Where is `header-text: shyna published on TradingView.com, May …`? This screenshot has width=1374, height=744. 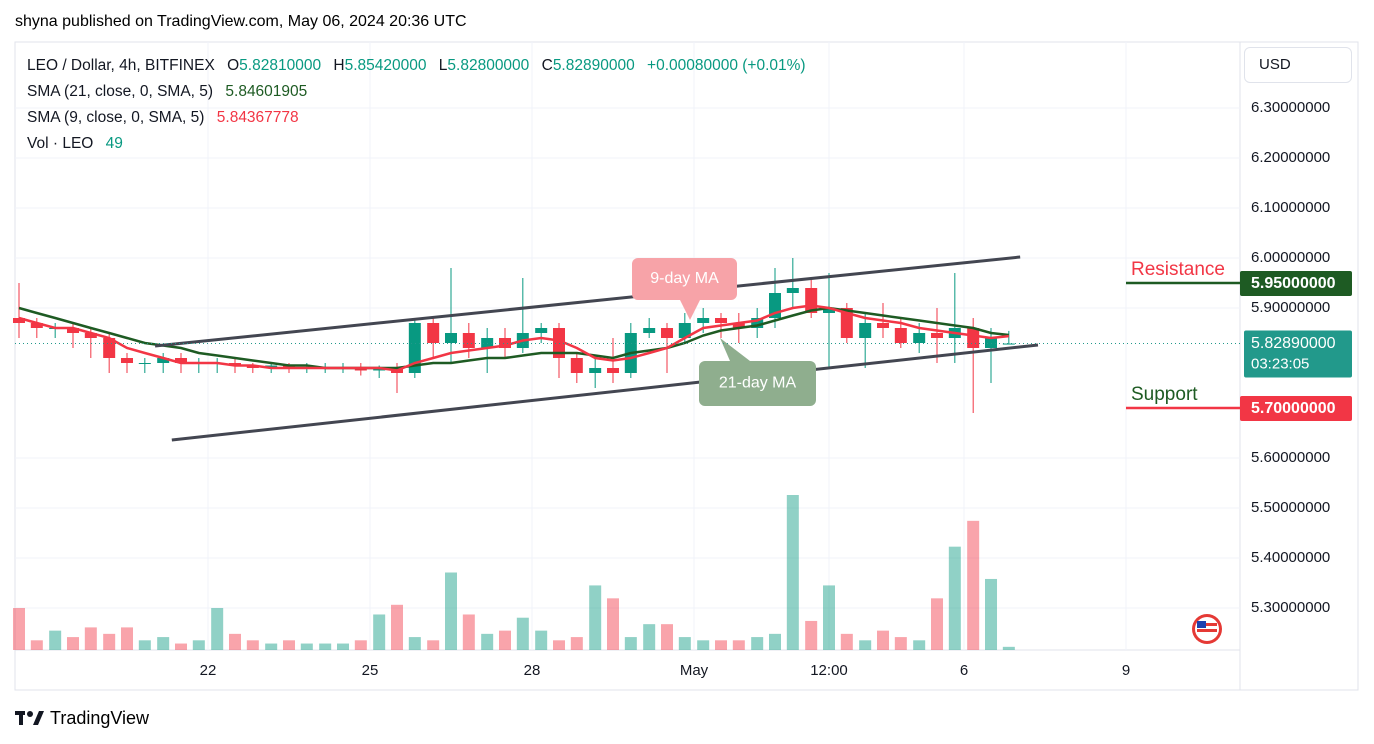 header-text: shyna published on TradingView.com, May … is located at coordinates (241, 21).